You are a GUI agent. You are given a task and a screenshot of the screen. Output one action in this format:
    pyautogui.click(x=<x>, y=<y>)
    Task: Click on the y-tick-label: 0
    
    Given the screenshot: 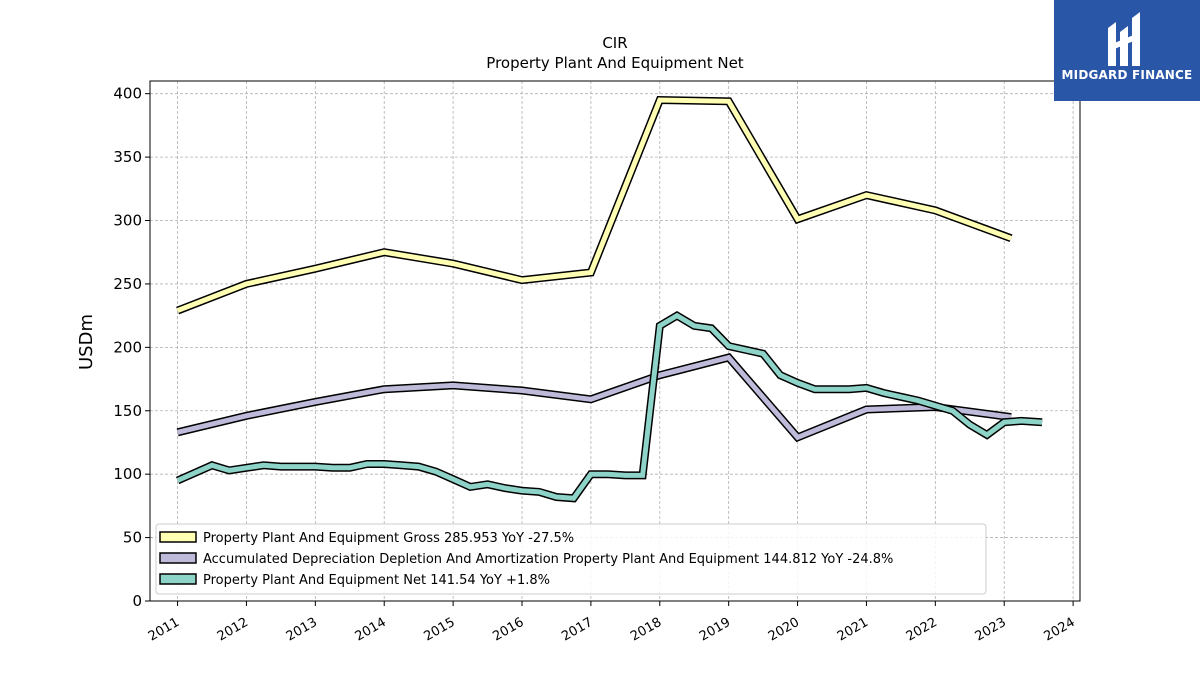 What is the action you would take?
    pyautogui.click(x=137, y=601)
    